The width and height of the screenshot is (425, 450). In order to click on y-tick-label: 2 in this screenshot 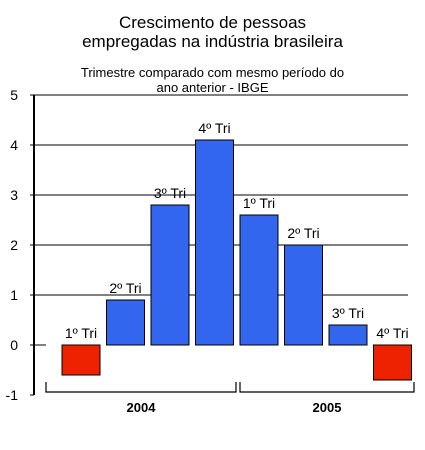, I will do `click(14, 245)`.